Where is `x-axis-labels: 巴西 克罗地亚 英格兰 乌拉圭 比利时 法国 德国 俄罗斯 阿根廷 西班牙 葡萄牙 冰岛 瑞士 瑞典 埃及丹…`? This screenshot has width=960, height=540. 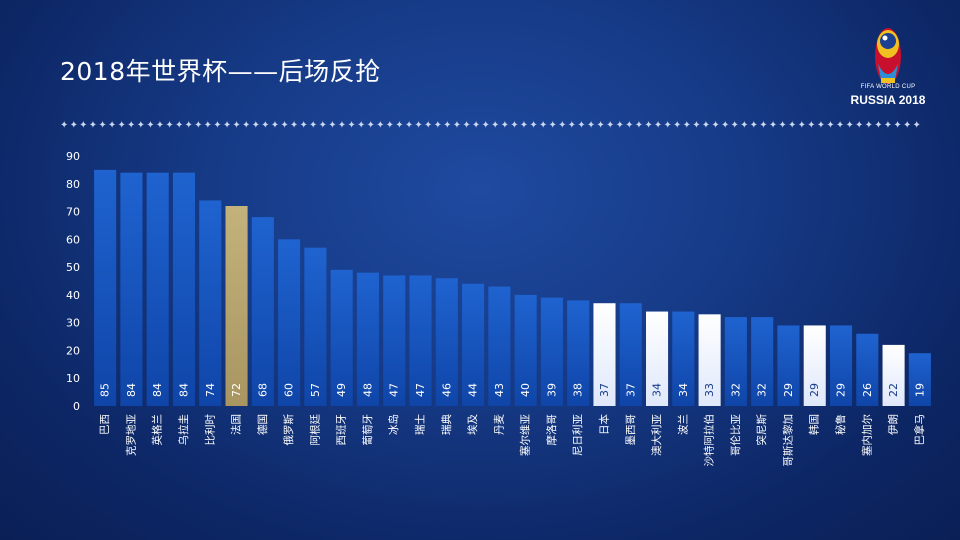
x-axis-labels: 巴西 克罗地亚 英格兰 乌拉圭 比利时 法国 德国 俄罗斯 阿根廷 西班牙 葡萄牙 冰岛 瑞士 瑞典 埃及丹… is located at coordinates (512, 440).